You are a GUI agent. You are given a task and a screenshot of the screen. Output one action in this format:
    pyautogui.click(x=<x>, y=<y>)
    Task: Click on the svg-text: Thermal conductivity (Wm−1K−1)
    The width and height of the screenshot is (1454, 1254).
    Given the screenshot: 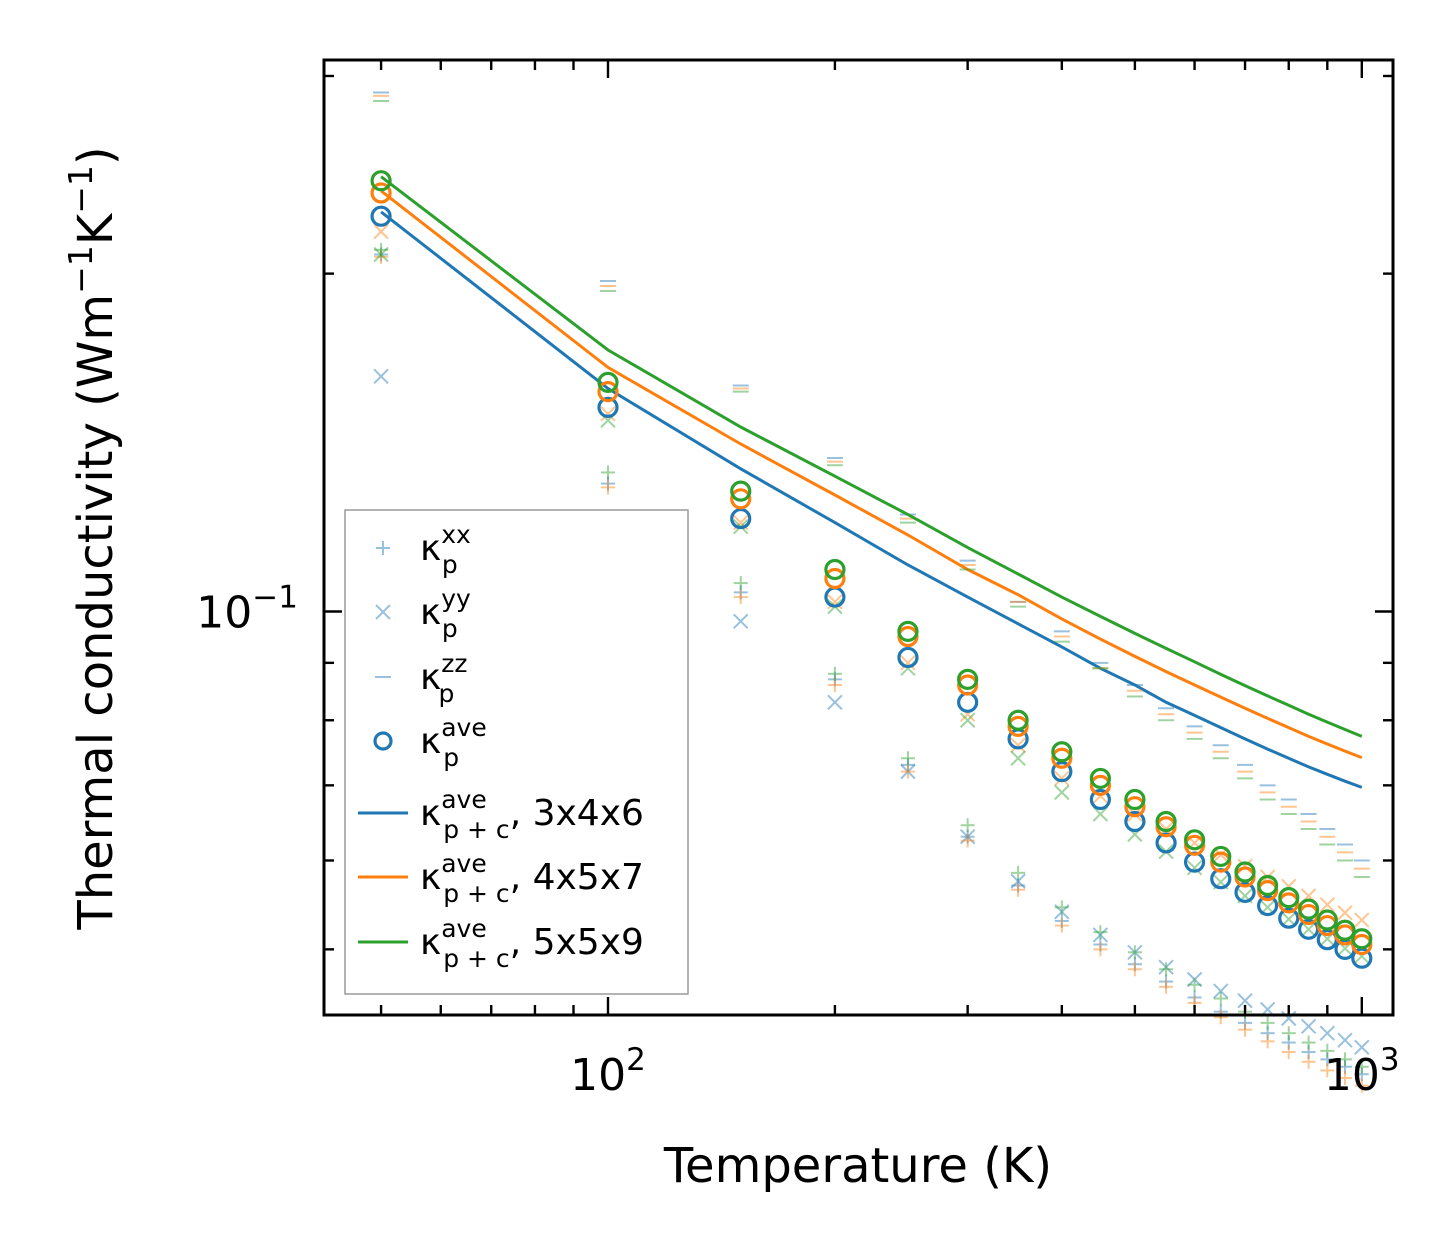 What is the action you would take?
    pyautogui.click(x=92, y=538)
    